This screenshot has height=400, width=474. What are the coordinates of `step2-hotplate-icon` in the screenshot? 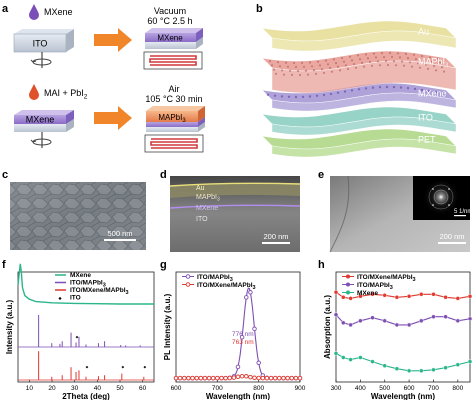 It's located at (174, 143).